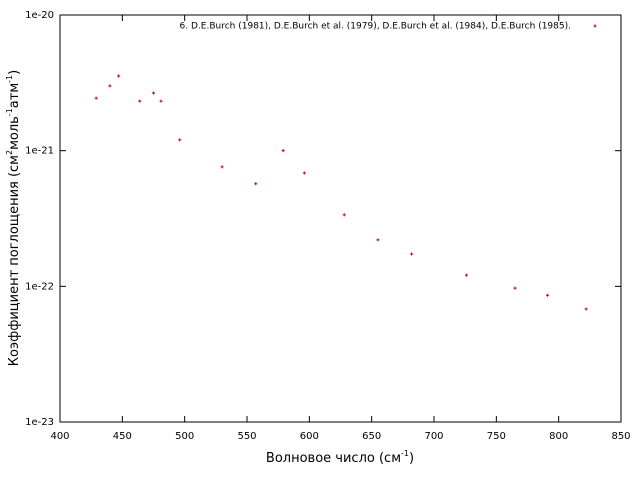  Describe the element at coordinates (39, 286) in the screenshot. I see `y-tick-label: 1e-22` at that location.